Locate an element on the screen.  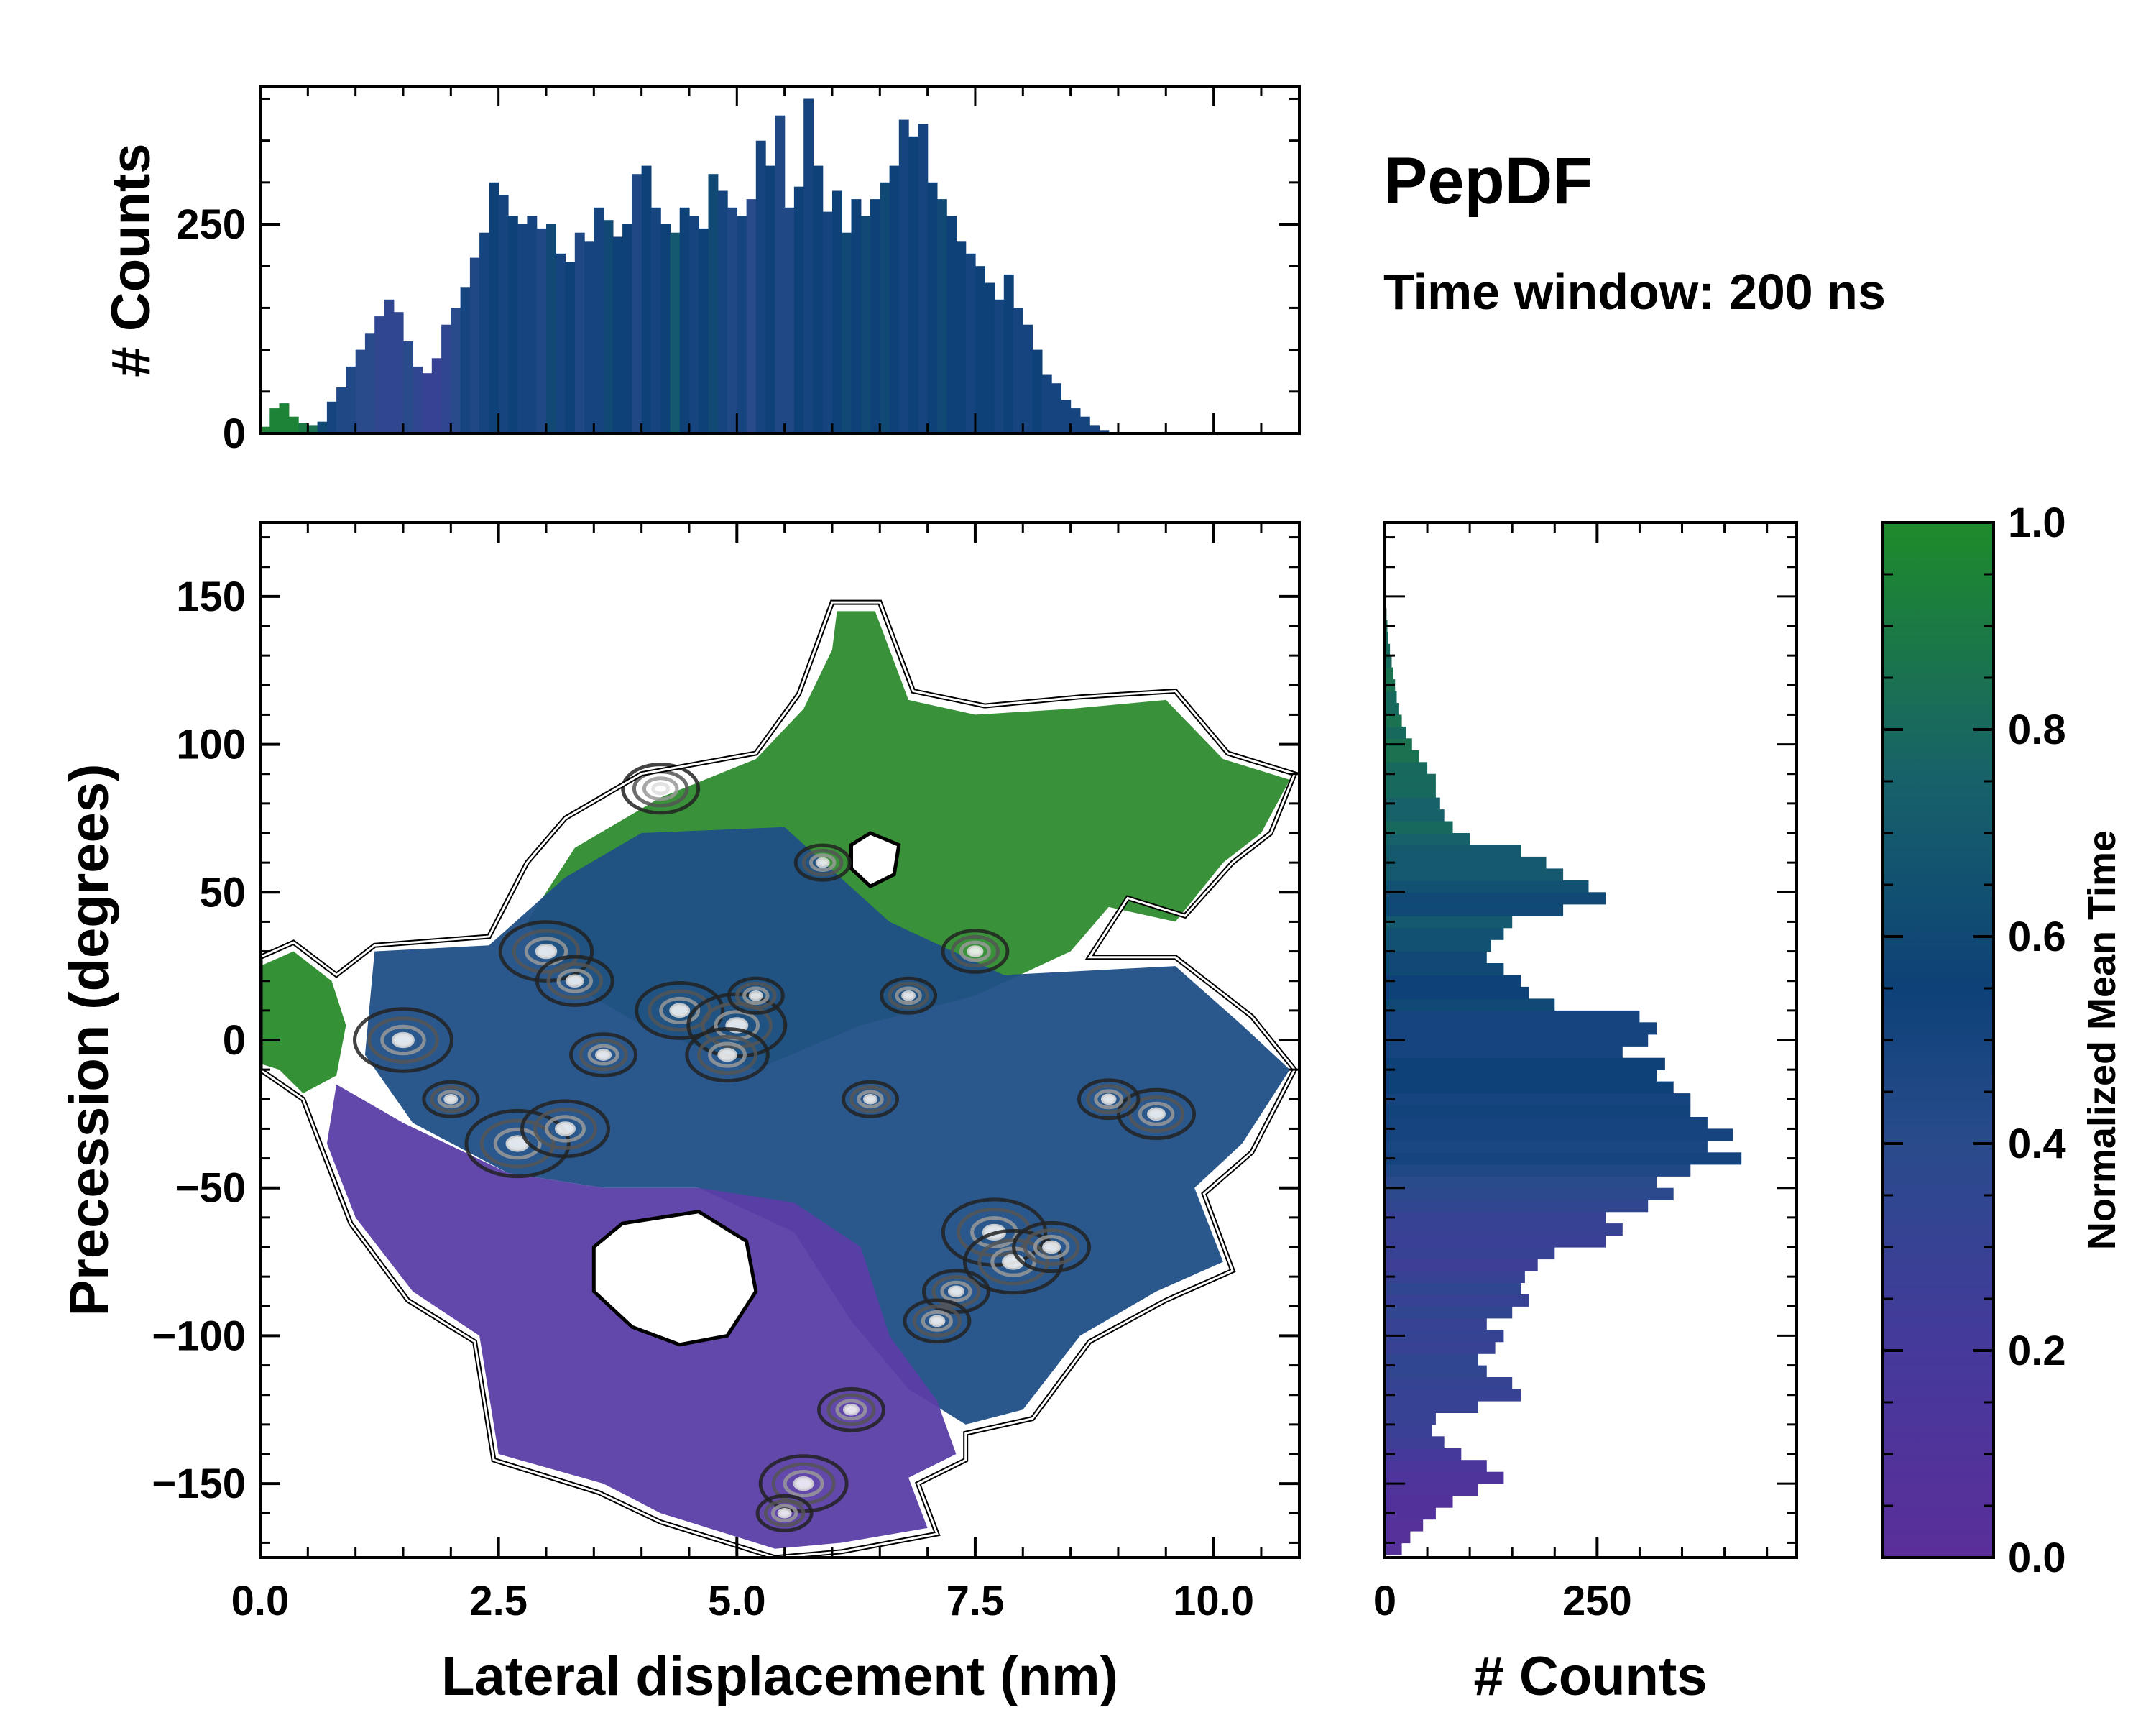
top-y-tick-label: 0 is located at coordinates (234, 433).